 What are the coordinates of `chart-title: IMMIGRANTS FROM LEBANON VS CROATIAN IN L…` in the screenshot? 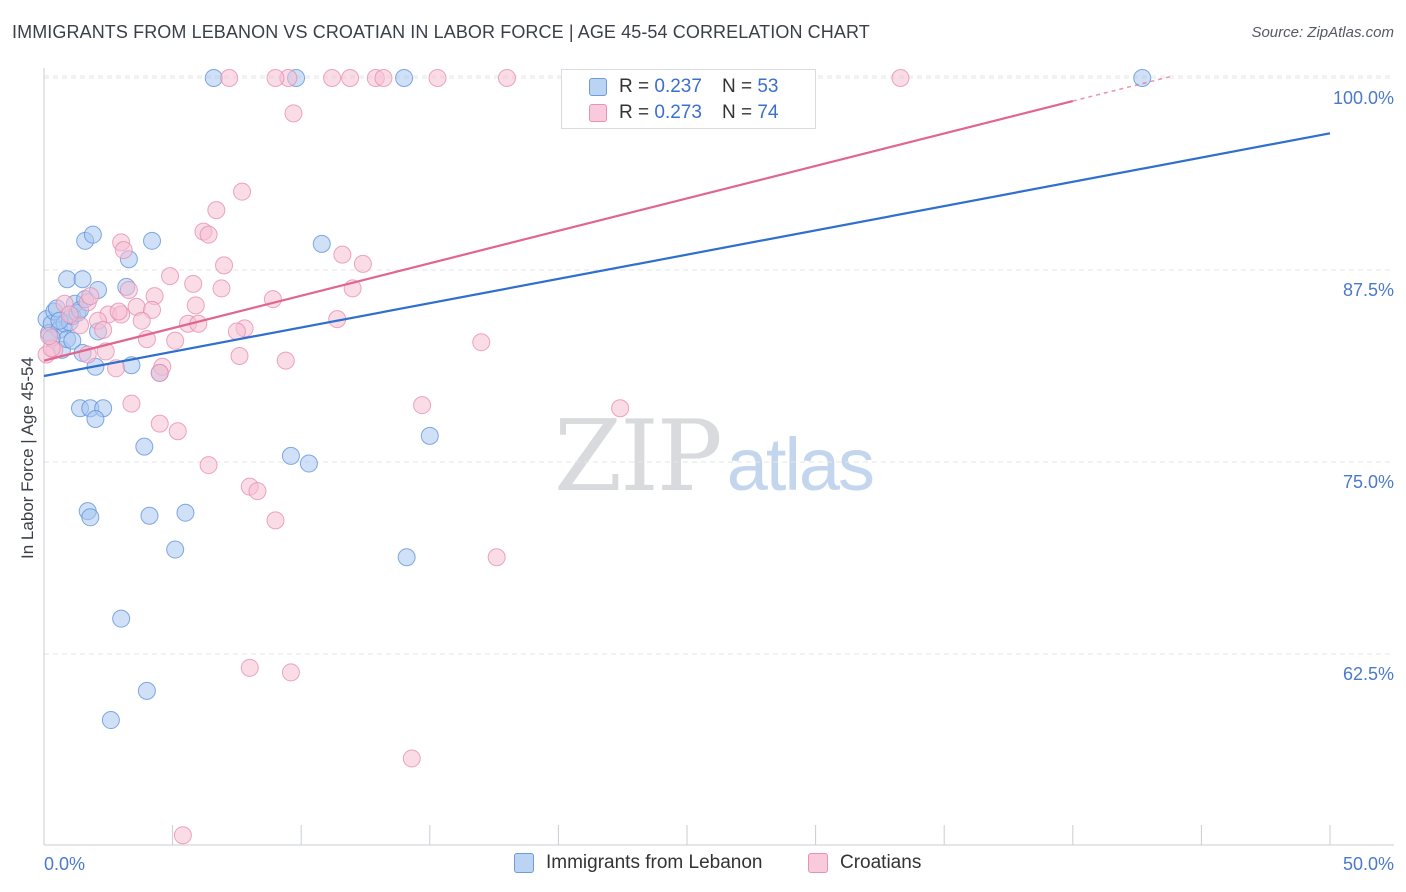 It's located at (441, 32).